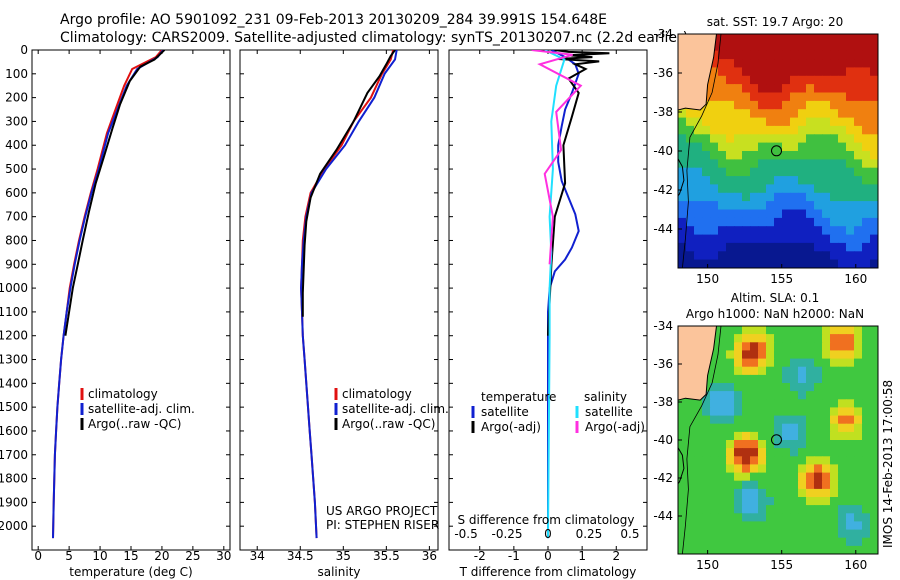  Describe the element at coordinates (24, 50) in the screenshot. I see `y-tick-label: 0` at that location.